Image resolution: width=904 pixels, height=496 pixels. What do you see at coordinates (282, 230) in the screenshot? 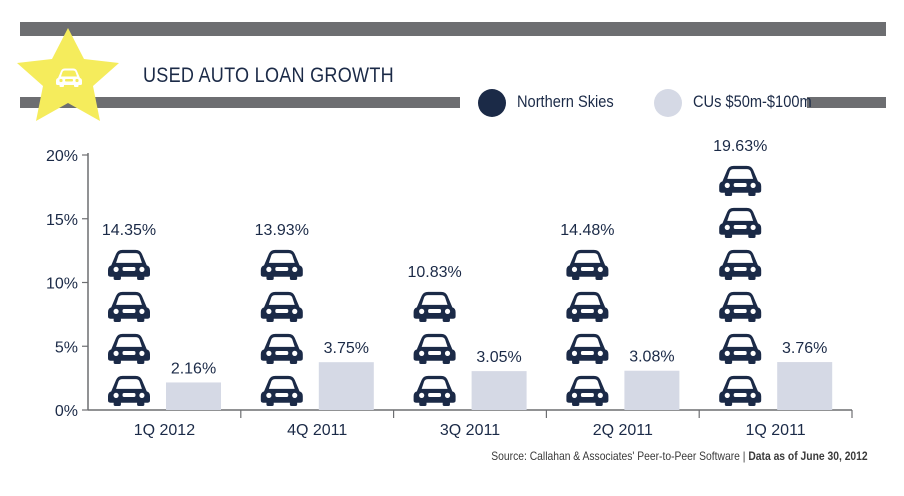
I see `data-label-northern-skies: 13.93%` at bounding box center [282, 230].